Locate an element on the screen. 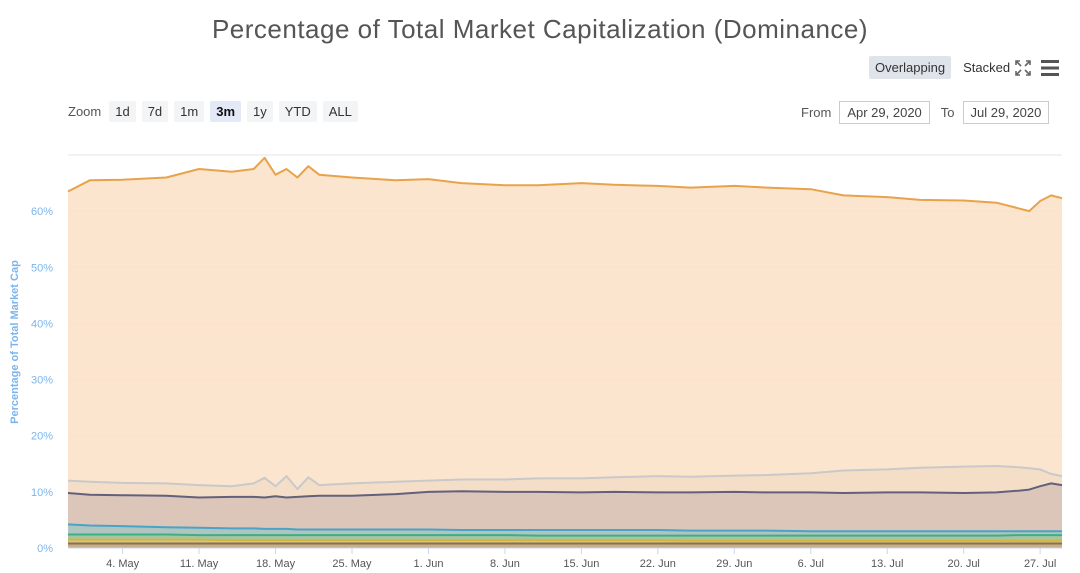 This screenshot has width=1080, height=573. zoom-button-1d: 1d is located at coordinates (122, 111).